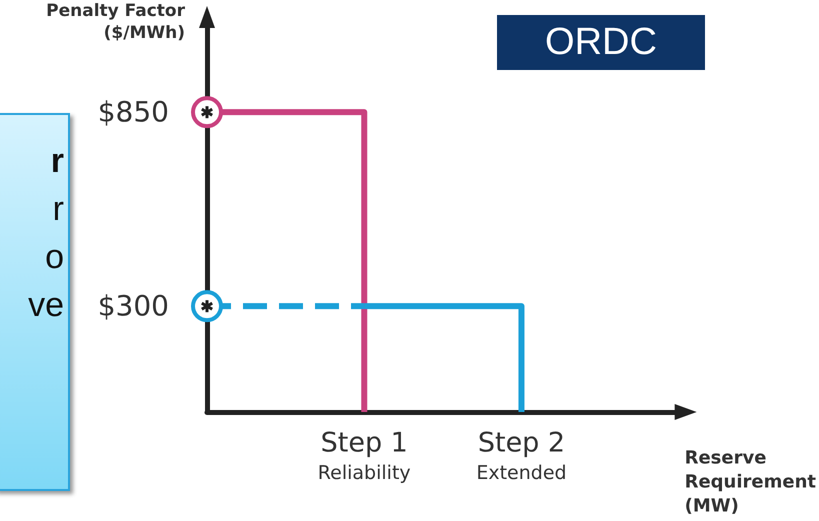 The height and width of the screenshot is (521, 819). What do you see at coordinates (116, 22) in the screenshot?
I see `y-axis-title: Penalty Factor ($/MWh)` at bounding box center [116, 22].